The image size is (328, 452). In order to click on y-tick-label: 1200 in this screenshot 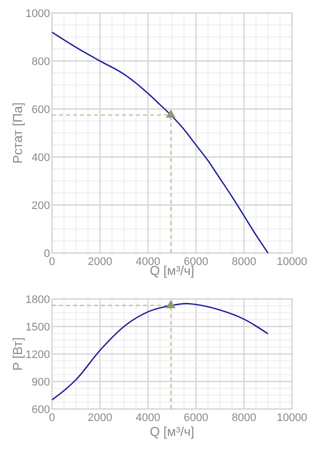, I will do `click(38, 355)`.